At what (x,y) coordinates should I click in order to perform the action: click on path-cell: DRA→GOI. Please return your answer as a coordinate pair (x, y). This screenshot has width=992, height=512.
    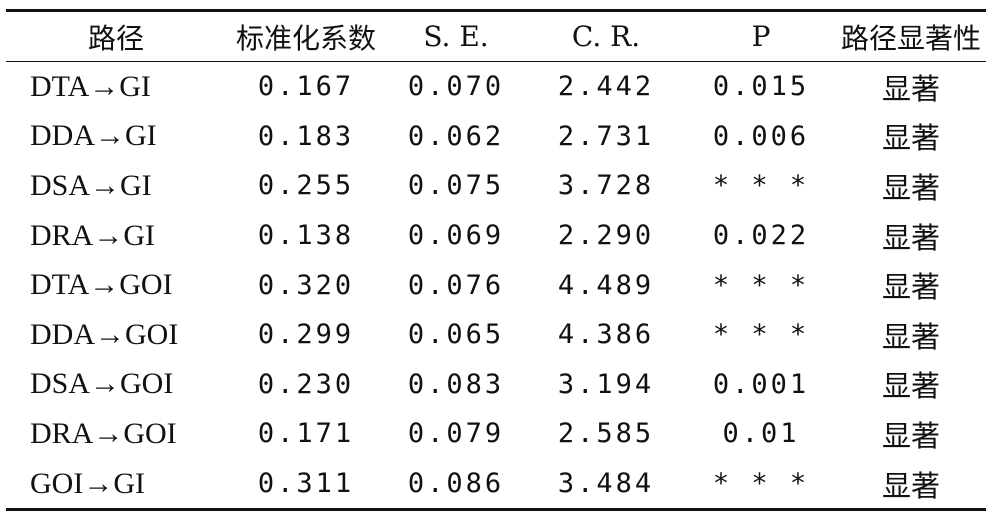
    Looking at the image, I should click on (103, 433).